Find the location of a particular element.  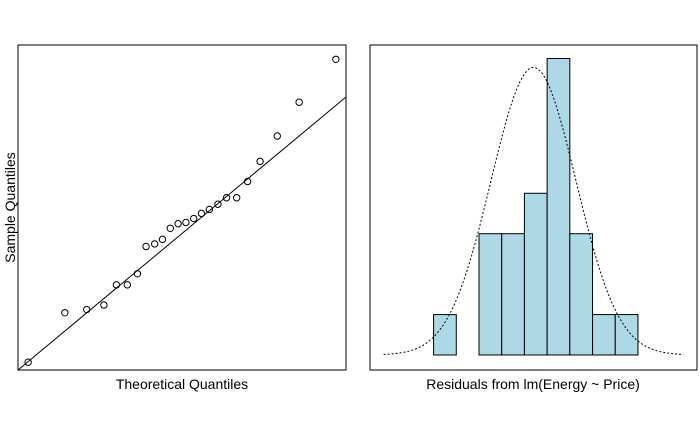

histogram-x-axis-label: Residuals from lm(Energy ~ Price) is located at coordinates (533, 384).